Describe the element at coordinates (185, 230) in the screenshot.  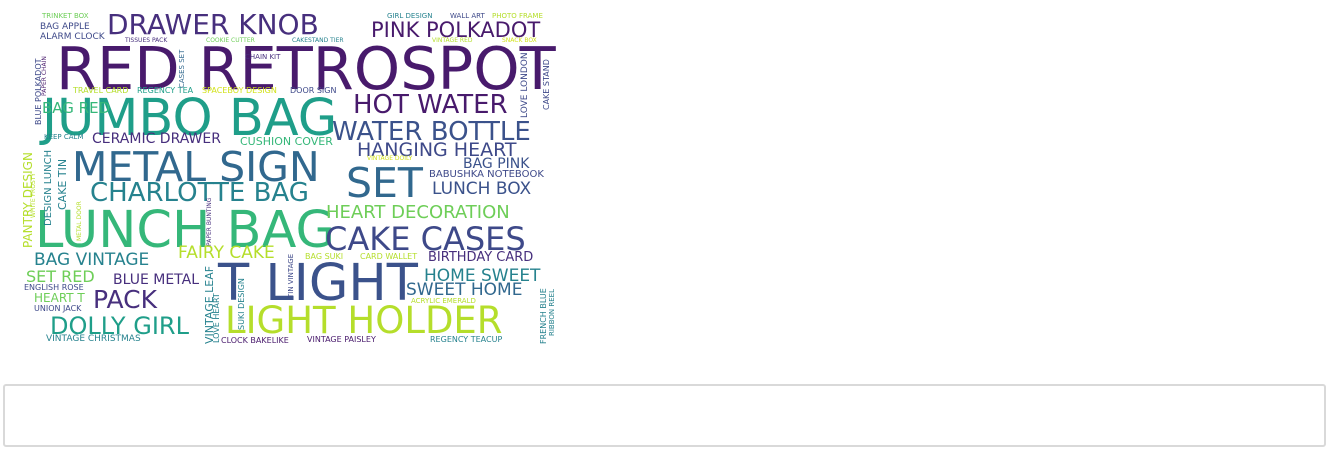
I see `word-cloud-word: LUNCH BAG` at that location.